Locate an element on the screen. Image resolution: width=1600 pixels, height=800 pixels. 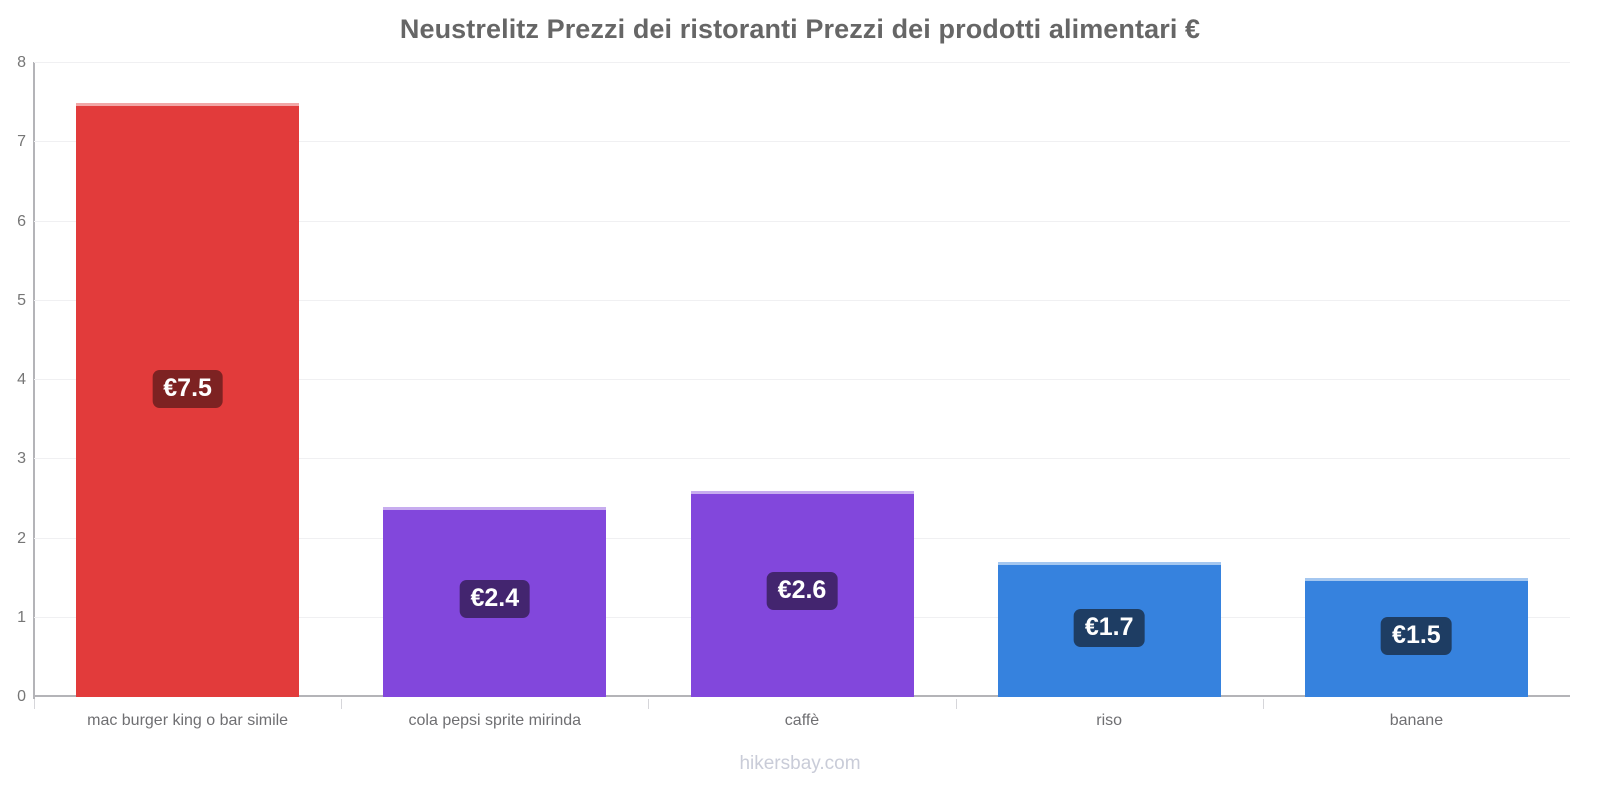
bar-value-label: €1.5 is located at coordinates (1416, 636).